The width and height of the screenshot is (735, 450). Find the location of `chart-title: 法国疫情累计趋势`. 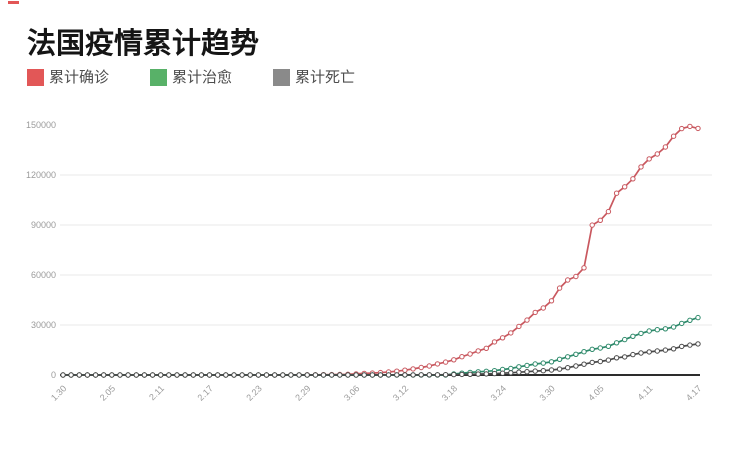

chart-title: 法国疫情累计趋势 is located at coordinates (143, 44).